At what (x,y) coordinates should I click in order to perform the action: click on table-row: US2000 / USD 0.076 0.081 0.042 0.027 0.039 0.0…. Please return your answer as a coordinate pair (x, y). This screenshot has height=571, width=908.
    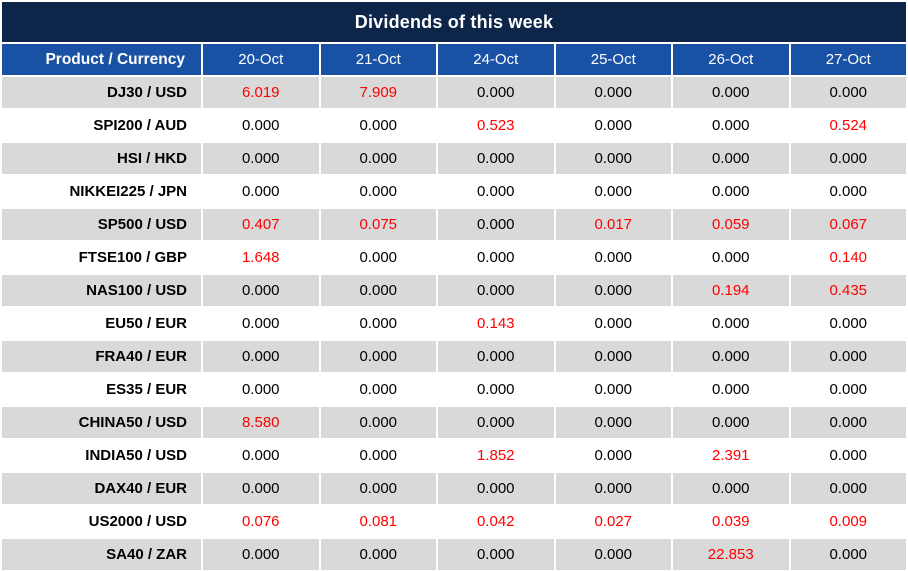
    Looking at the image, I should click on (454, 521).